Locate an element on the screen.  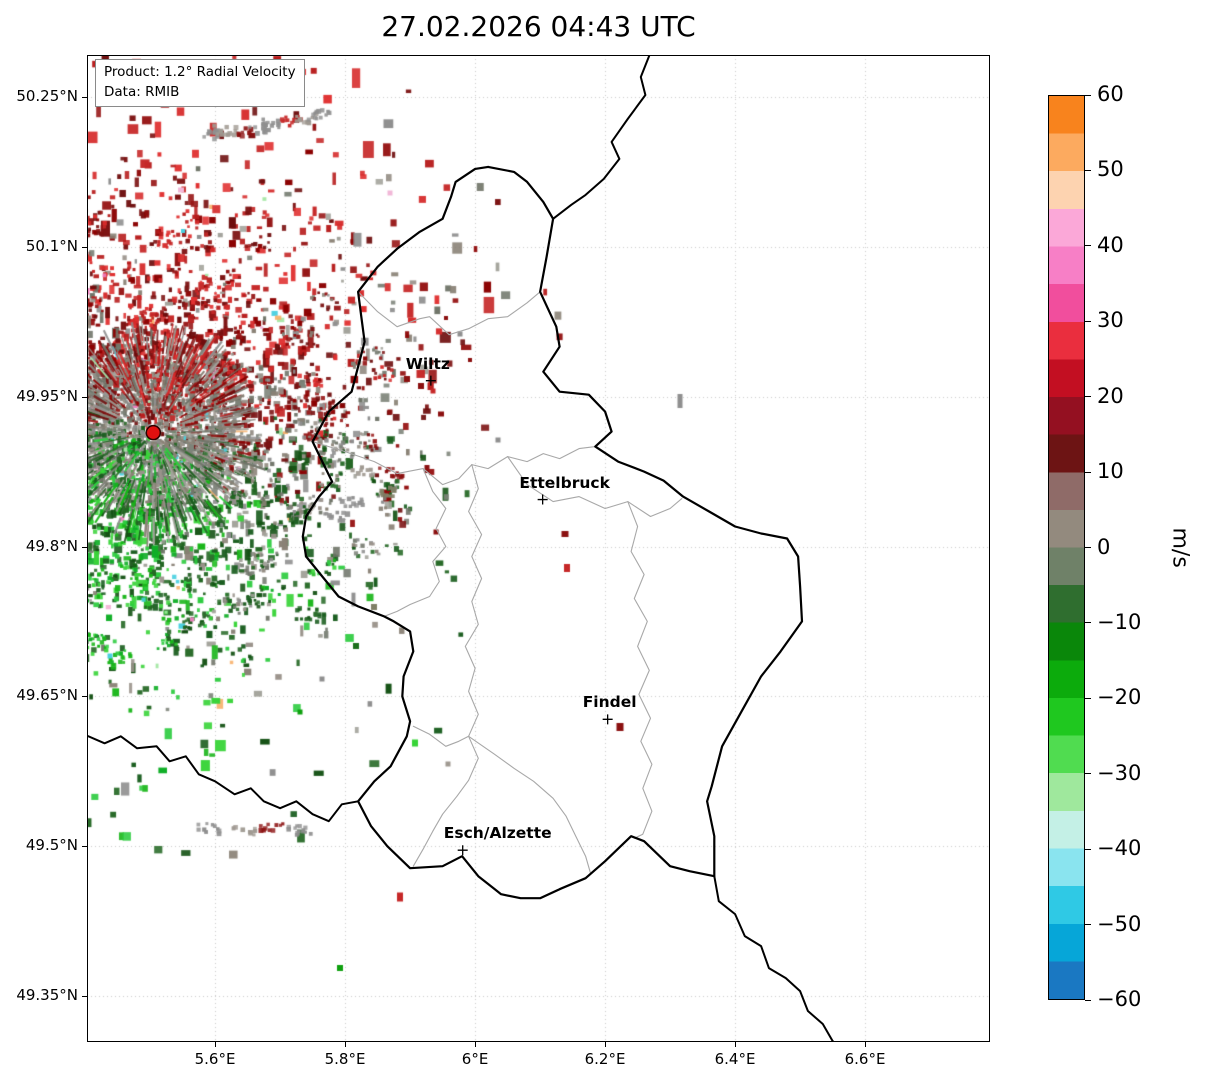
colorbar-gradient is located at coordinates (1066, 547).